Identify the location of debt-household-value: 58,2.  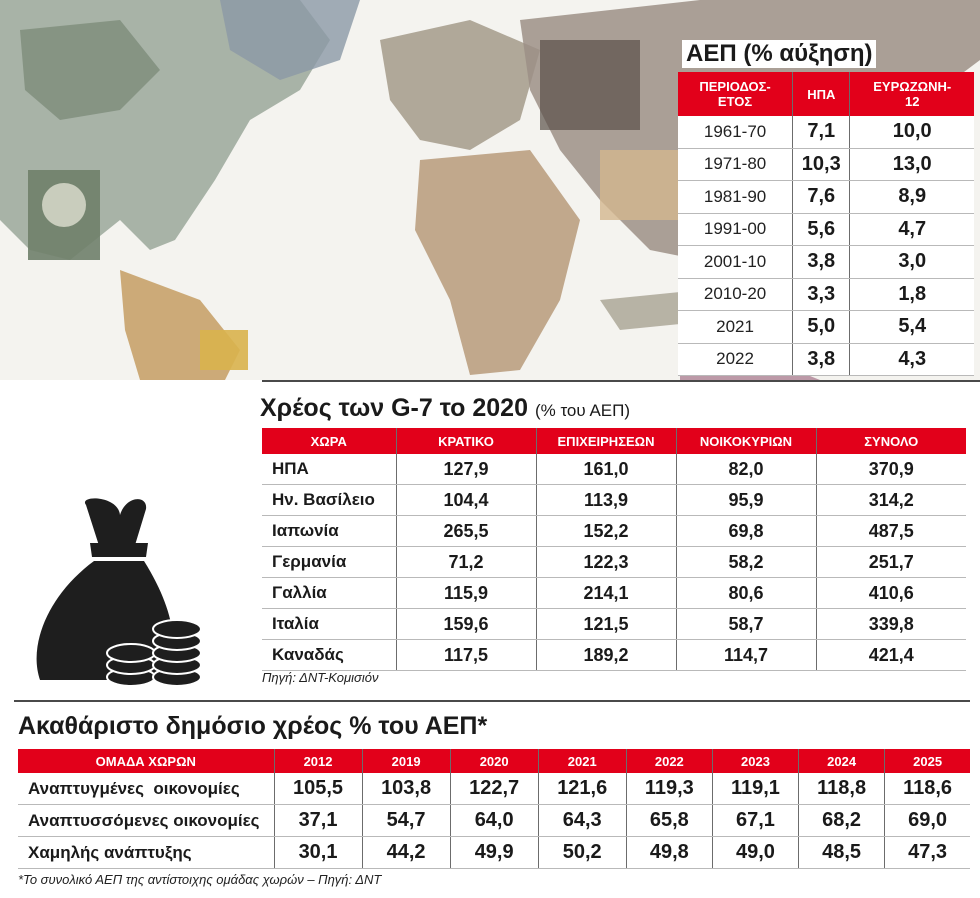
(745, 562).